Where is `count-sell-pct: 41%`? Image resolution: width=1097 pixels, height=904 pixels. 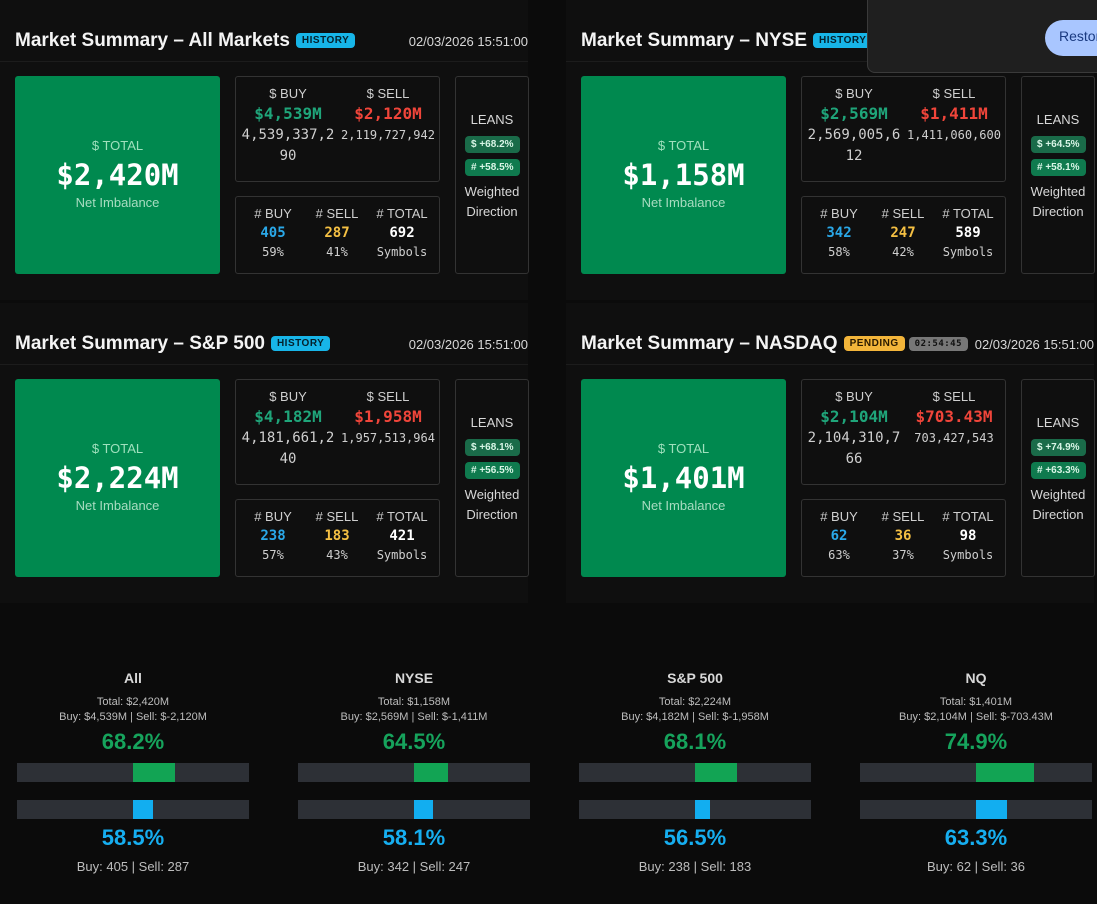 count-sell-pct: 41% is located at coordinates (337, 252).